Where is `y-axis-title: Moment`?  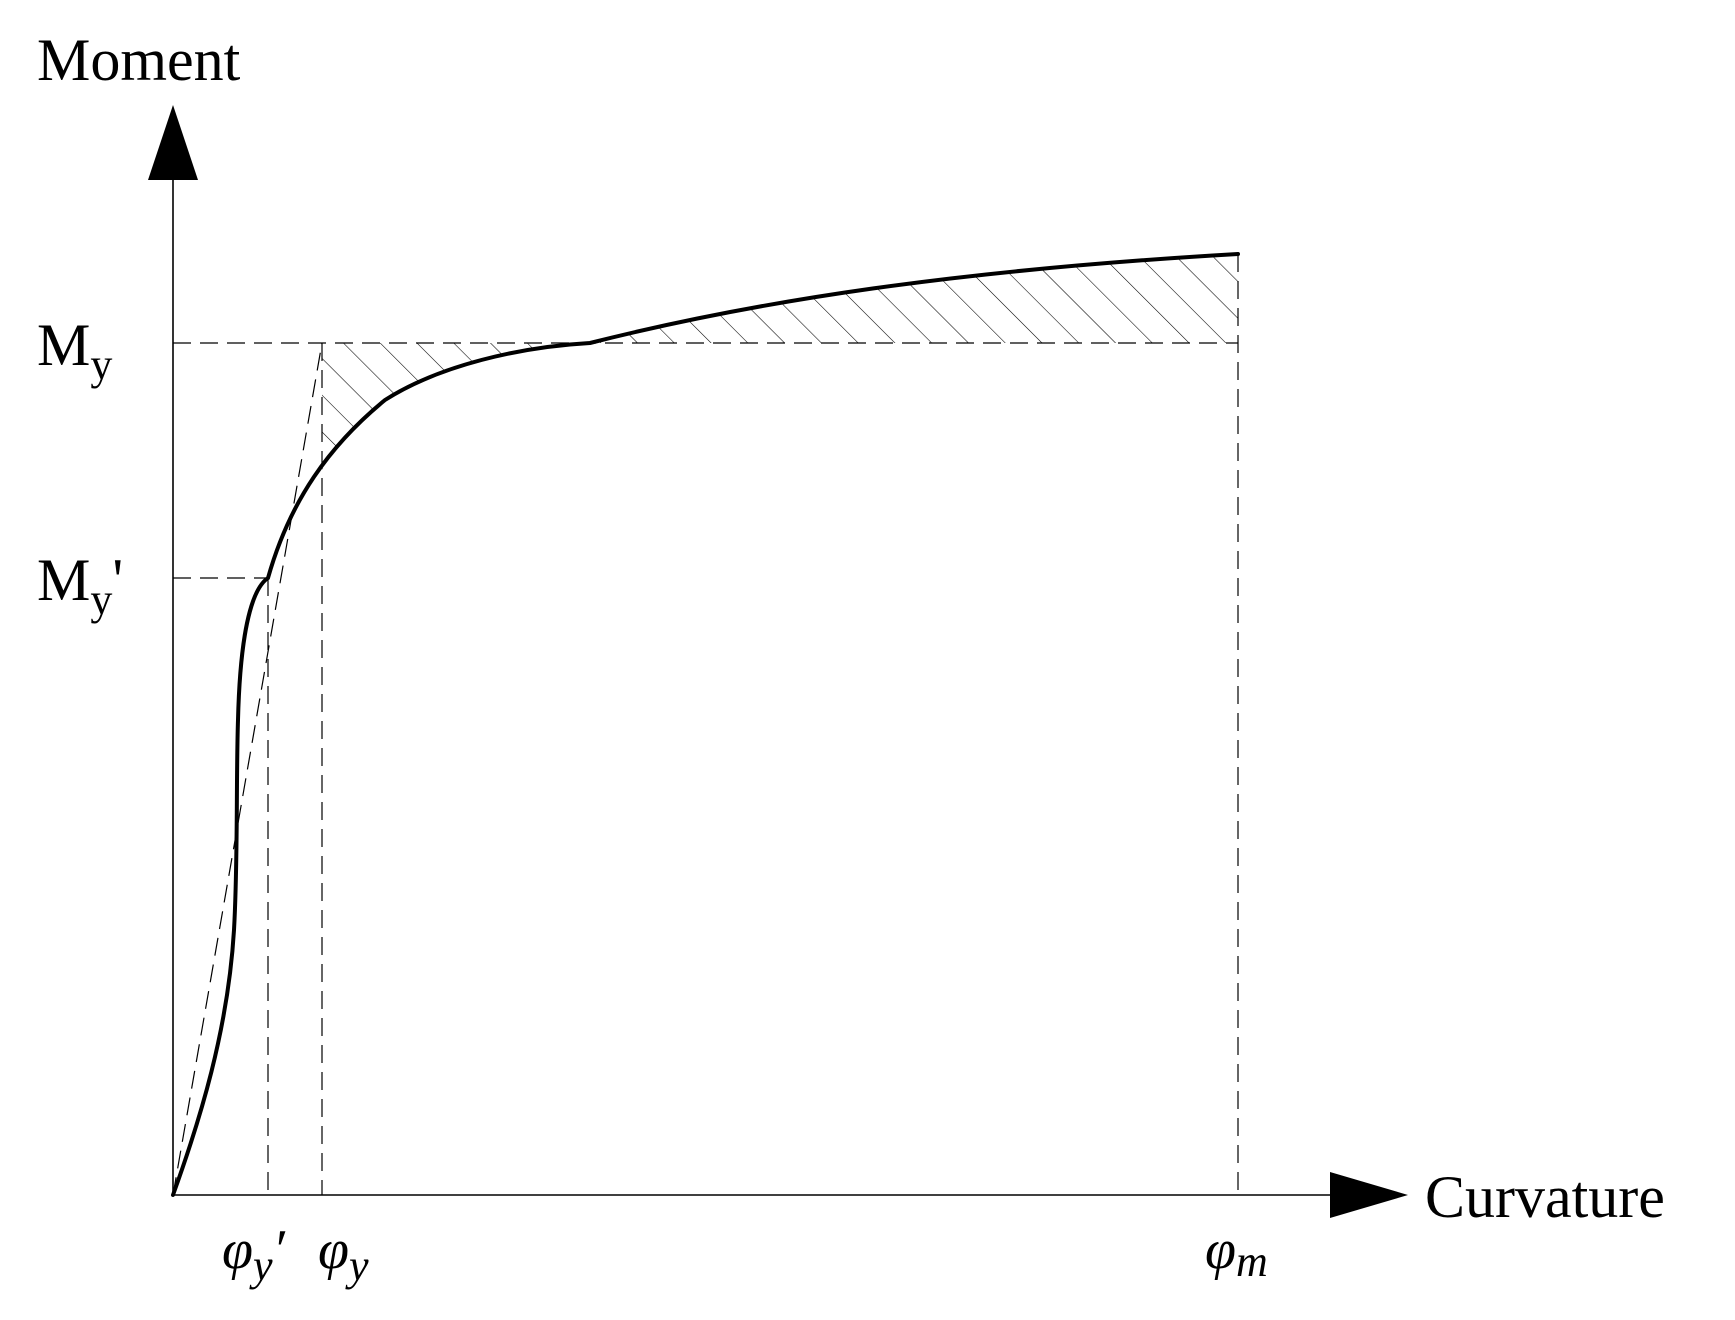 y-axis-title: Moment is located at coordinates (139, 60).